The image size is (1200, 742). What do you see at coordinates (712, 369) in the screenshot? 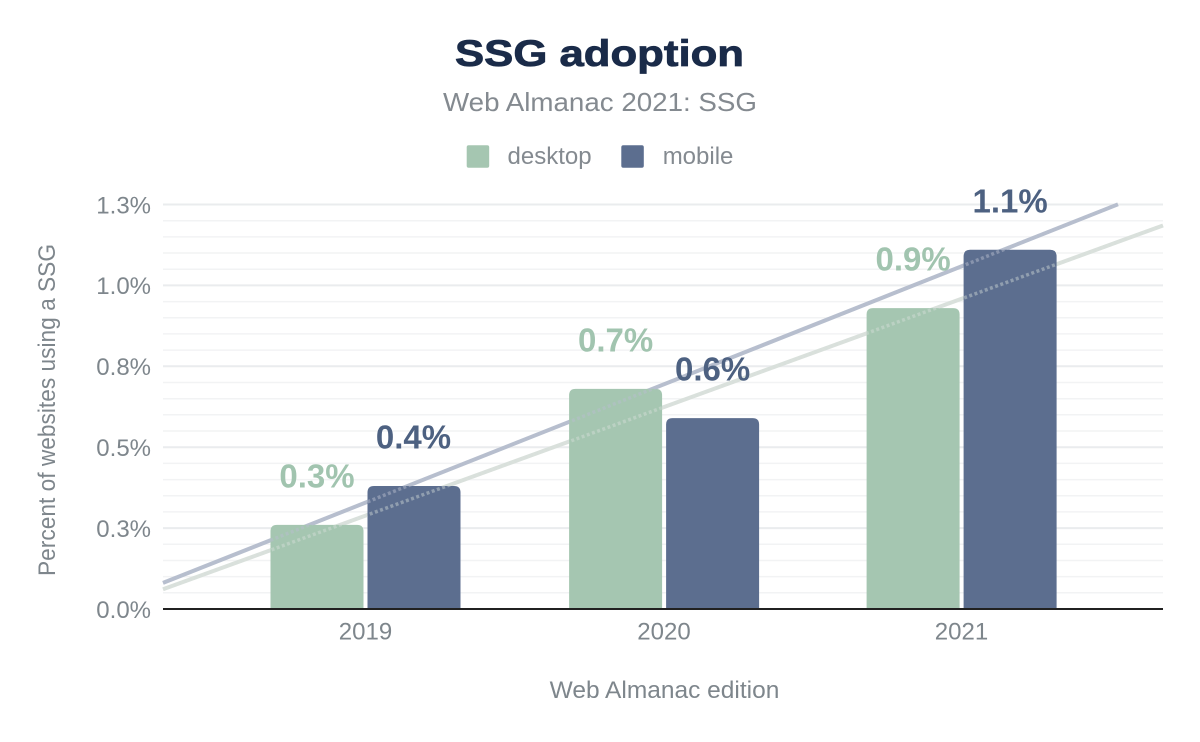
I see `svg-text: 0.6%` at bounding box center [712, 369].